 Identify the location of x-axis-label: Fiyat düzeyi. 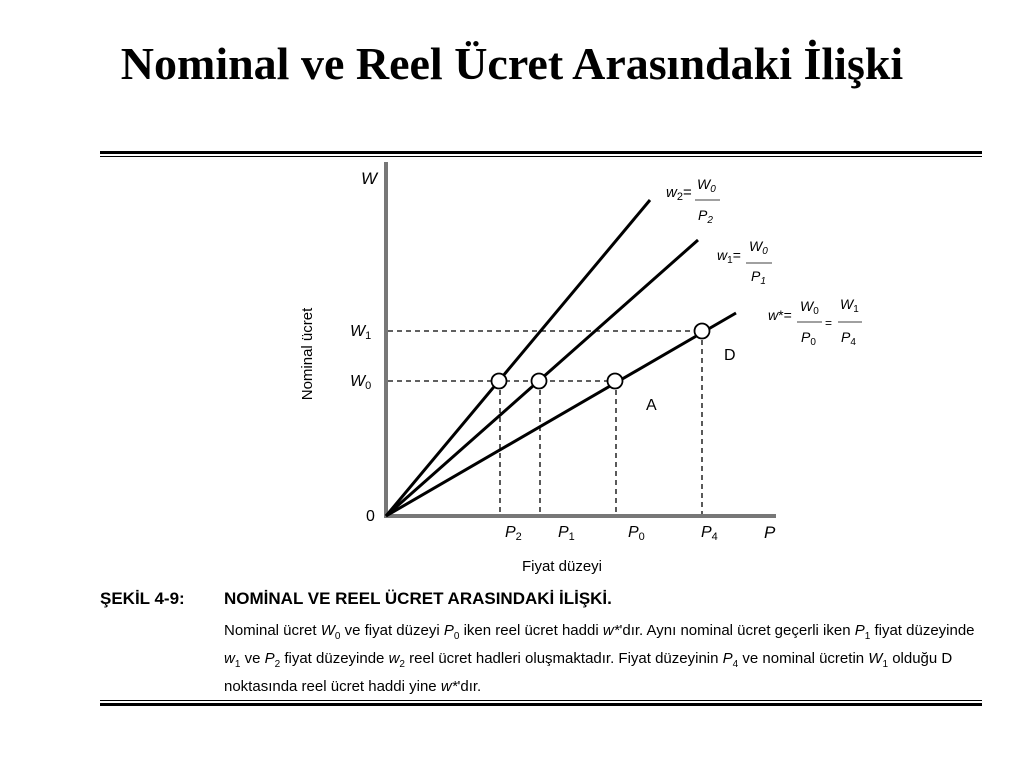
(562, 566).